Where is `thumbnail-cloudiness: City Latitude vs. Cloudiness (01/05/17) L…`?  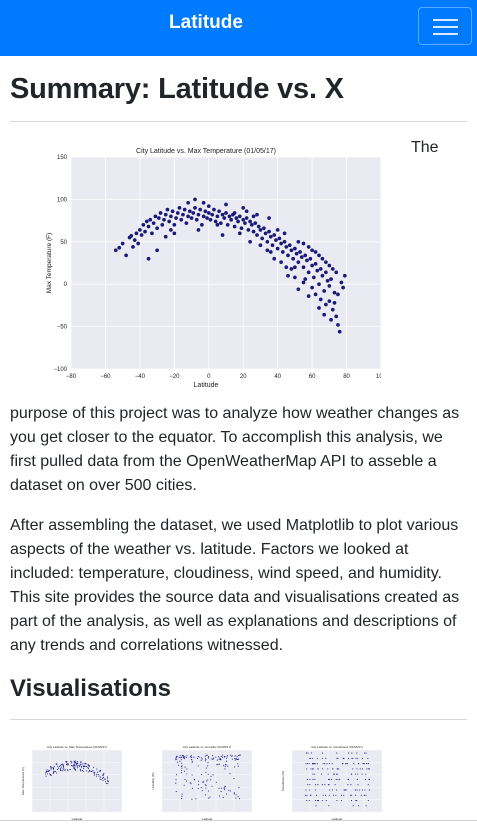
thumbnail-cloudiness: City Latitude vs. Cloudiness (01/05/17) L… is located at coordinates (332, 783).